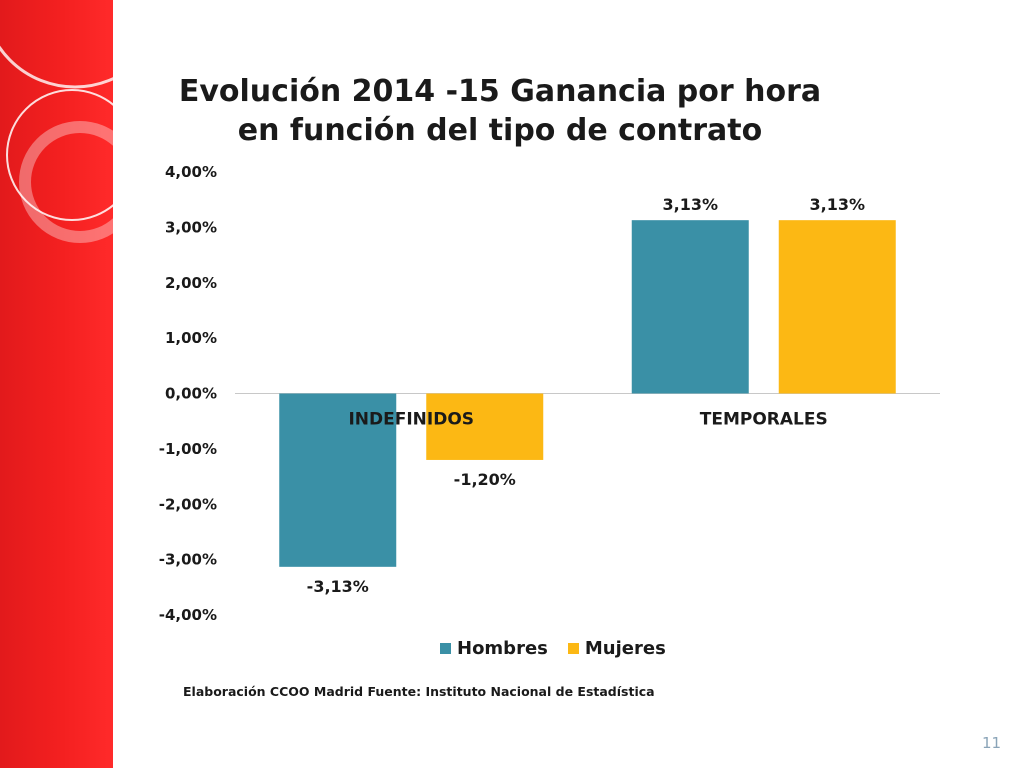 This screenshot has width=1024, height=768. Describe the element at coordinates (573, 648) in the screenshot. I see `legend-swatch-mujeres` at that location.